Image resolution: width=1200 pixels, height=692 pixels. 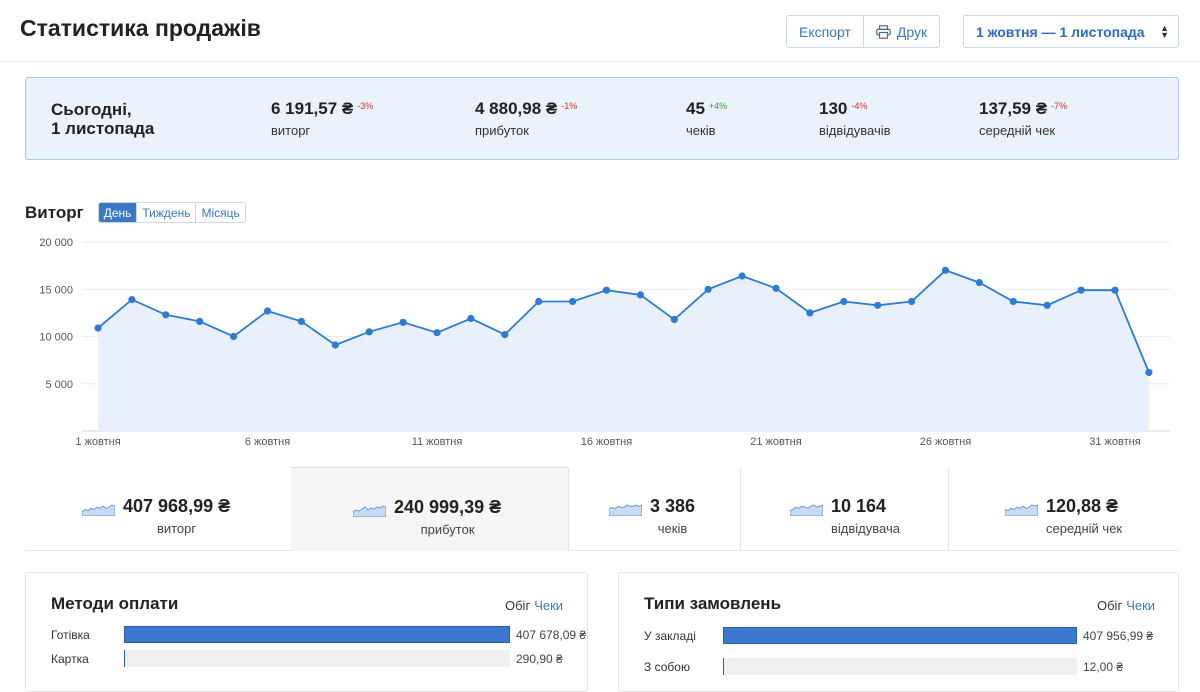 I want to click on breakdown-row: Готівка 407 678,09 ₴, so click(x=318, y=635).